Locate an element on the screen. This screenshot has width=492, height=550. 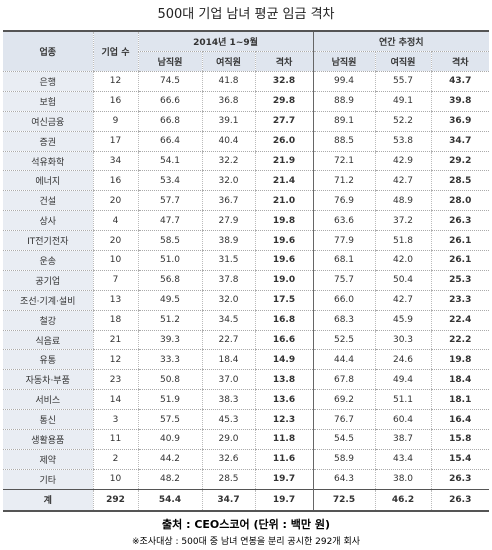
header-cell: 업종 is located at coordinates (48, 51).